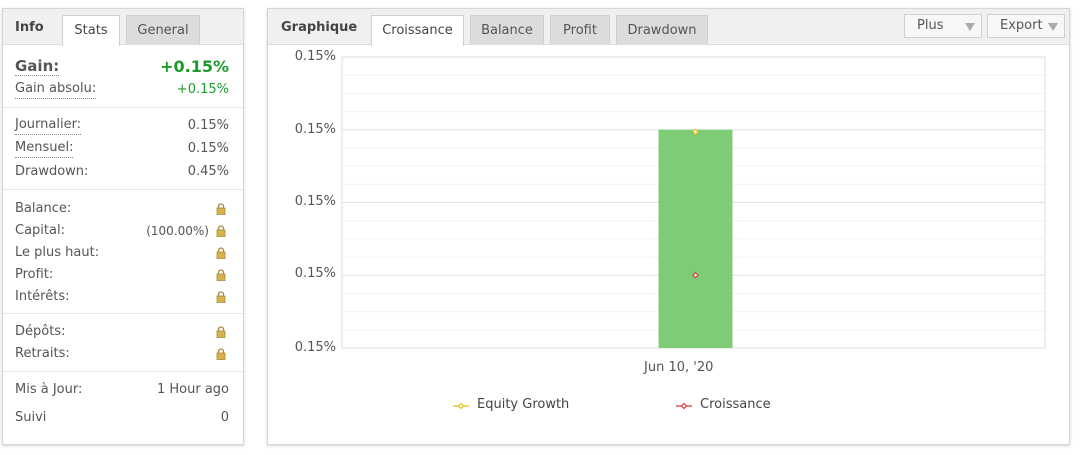  Describe the element at coordinates (48, 125) in the screenshot. I see `journalier-label: Journalier:` at that location.